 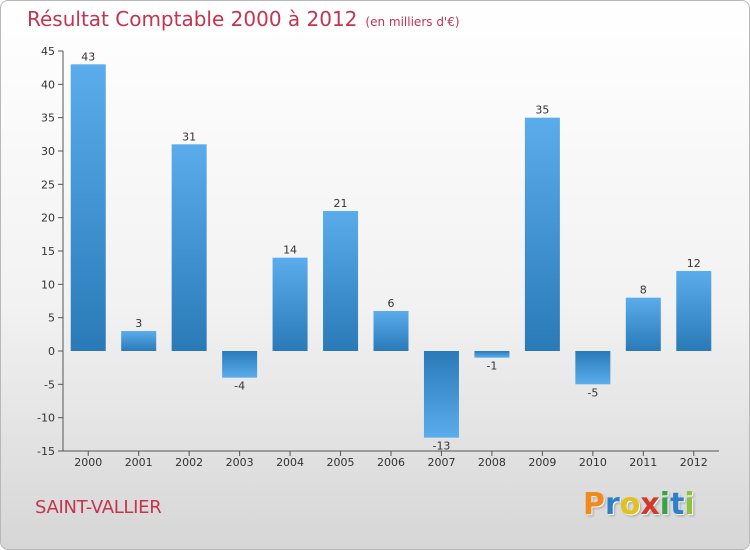 What do you see at coordinates (139, 341) in the screenshot?
I see `bar-2001` at bounding box center [139, 341].